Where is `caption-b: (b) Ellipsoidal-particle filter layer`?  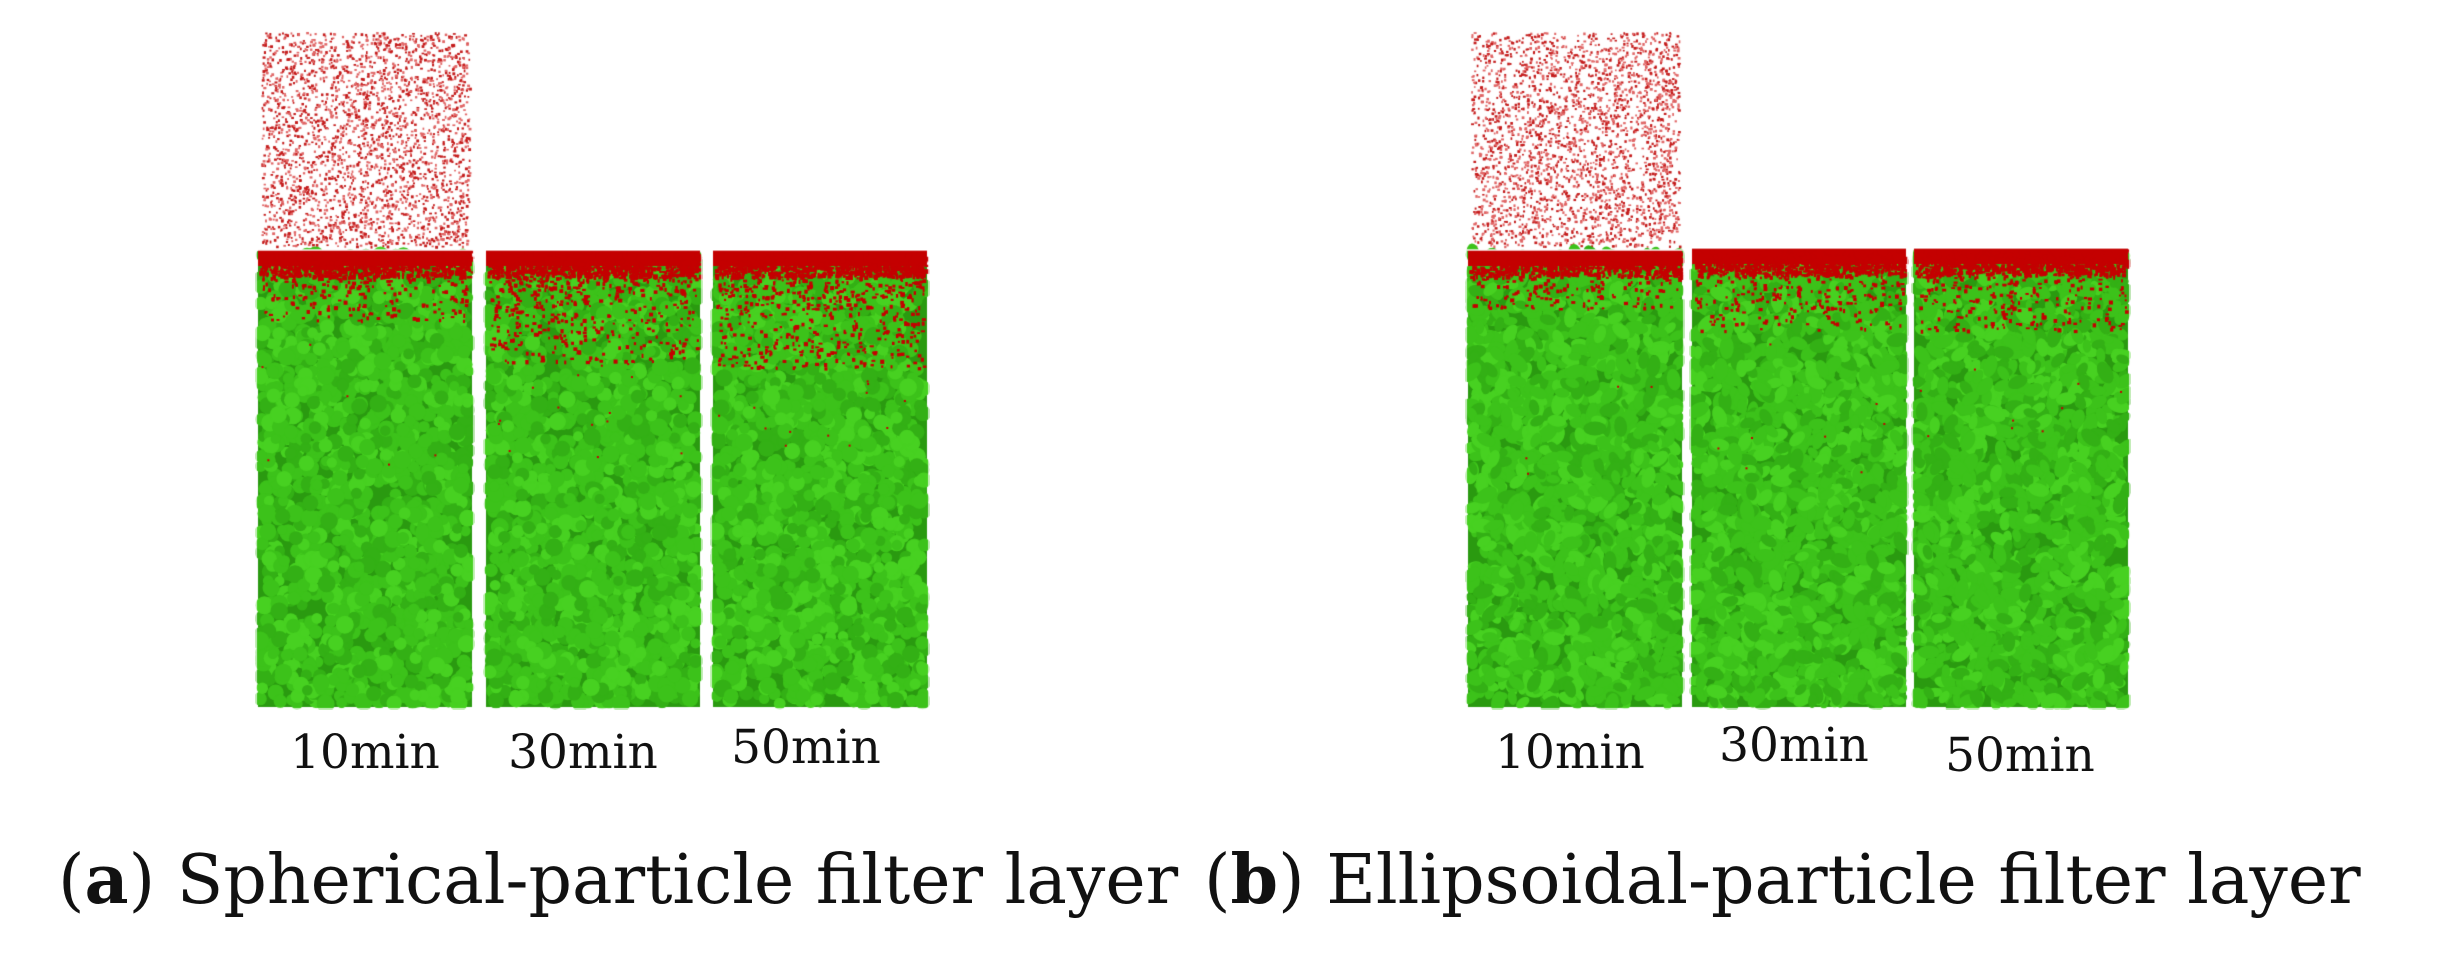 caption-b: (b) Ellipsoidal-particle filter layer is located at coordinates (1782, 880).